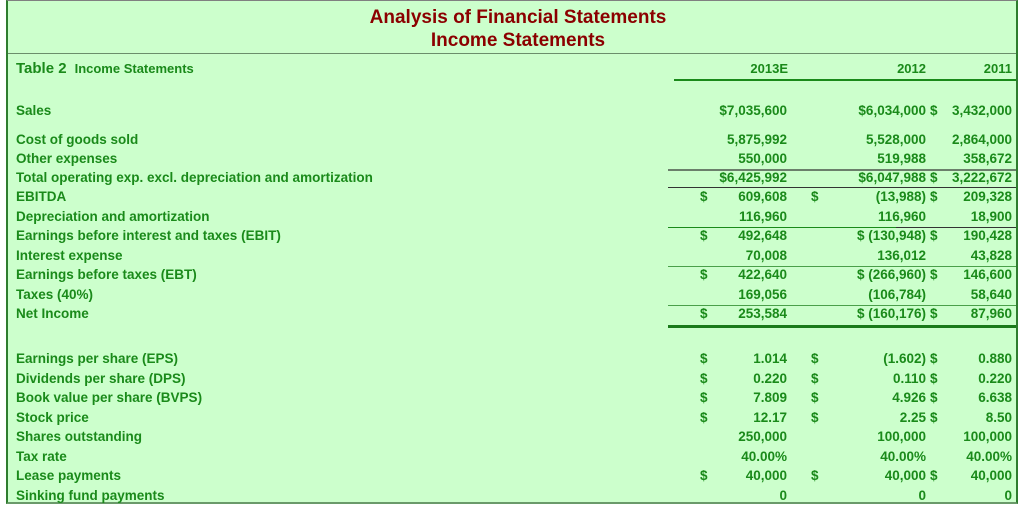  Describe the element at coordinates (41, 196) in the screenshot. I see `row-label: EBITDA` at that location.